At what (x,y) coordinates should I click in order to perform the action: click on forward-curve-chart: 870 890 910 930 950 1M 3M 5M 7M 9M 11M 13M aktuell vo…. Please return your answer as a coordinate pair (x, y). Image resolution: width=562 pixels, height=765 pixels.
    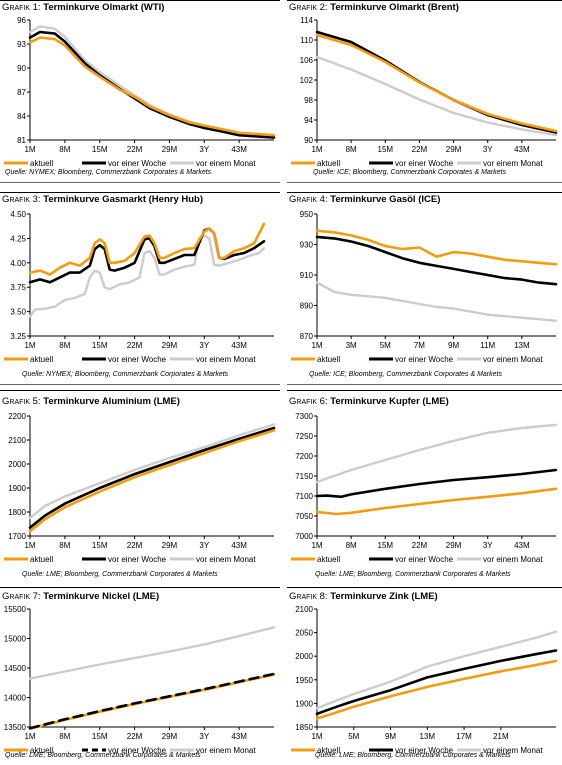
    Looking at the image, I should click on (424, 287).